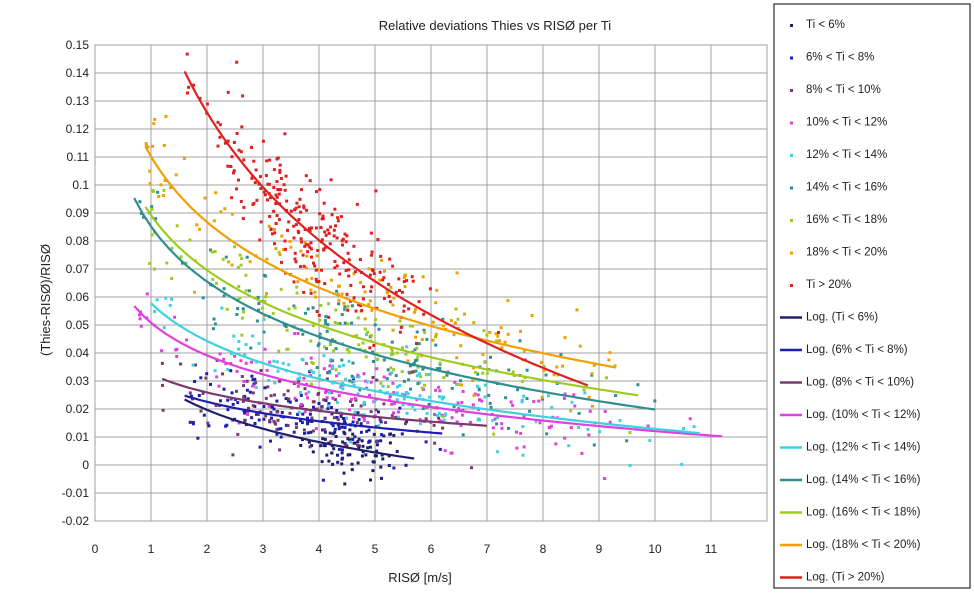 The height and width of the screenshot is (593, 974). I want to click on trendline, so click(313, 414).